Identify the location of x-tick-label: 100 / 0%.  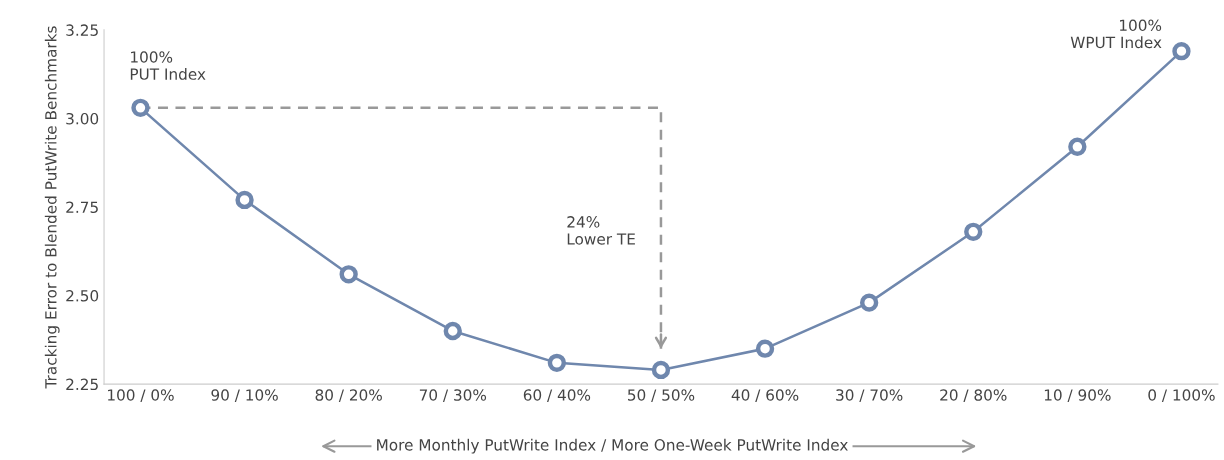
(141, 395).